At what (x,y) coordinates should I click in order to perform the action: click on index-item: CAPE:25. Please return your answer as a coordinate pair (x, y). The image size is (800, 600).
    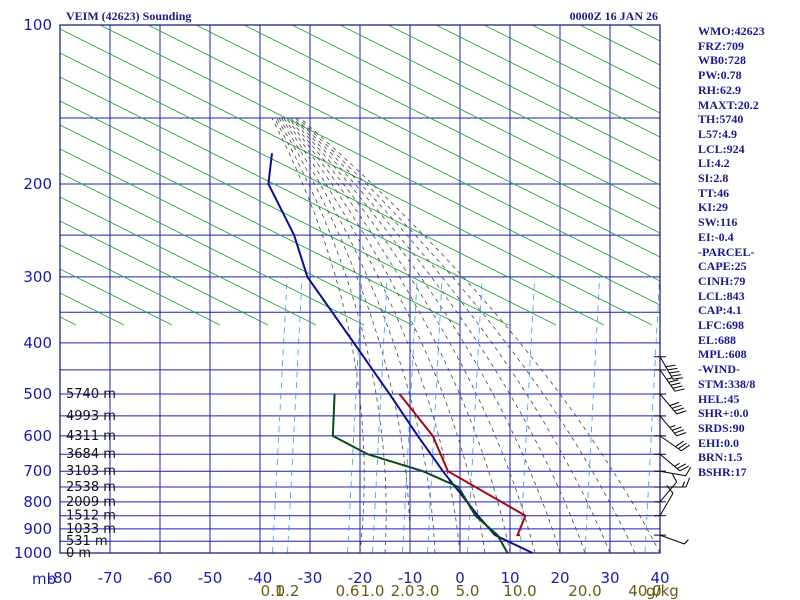
    Looking at the image, I should click on (722, 266).